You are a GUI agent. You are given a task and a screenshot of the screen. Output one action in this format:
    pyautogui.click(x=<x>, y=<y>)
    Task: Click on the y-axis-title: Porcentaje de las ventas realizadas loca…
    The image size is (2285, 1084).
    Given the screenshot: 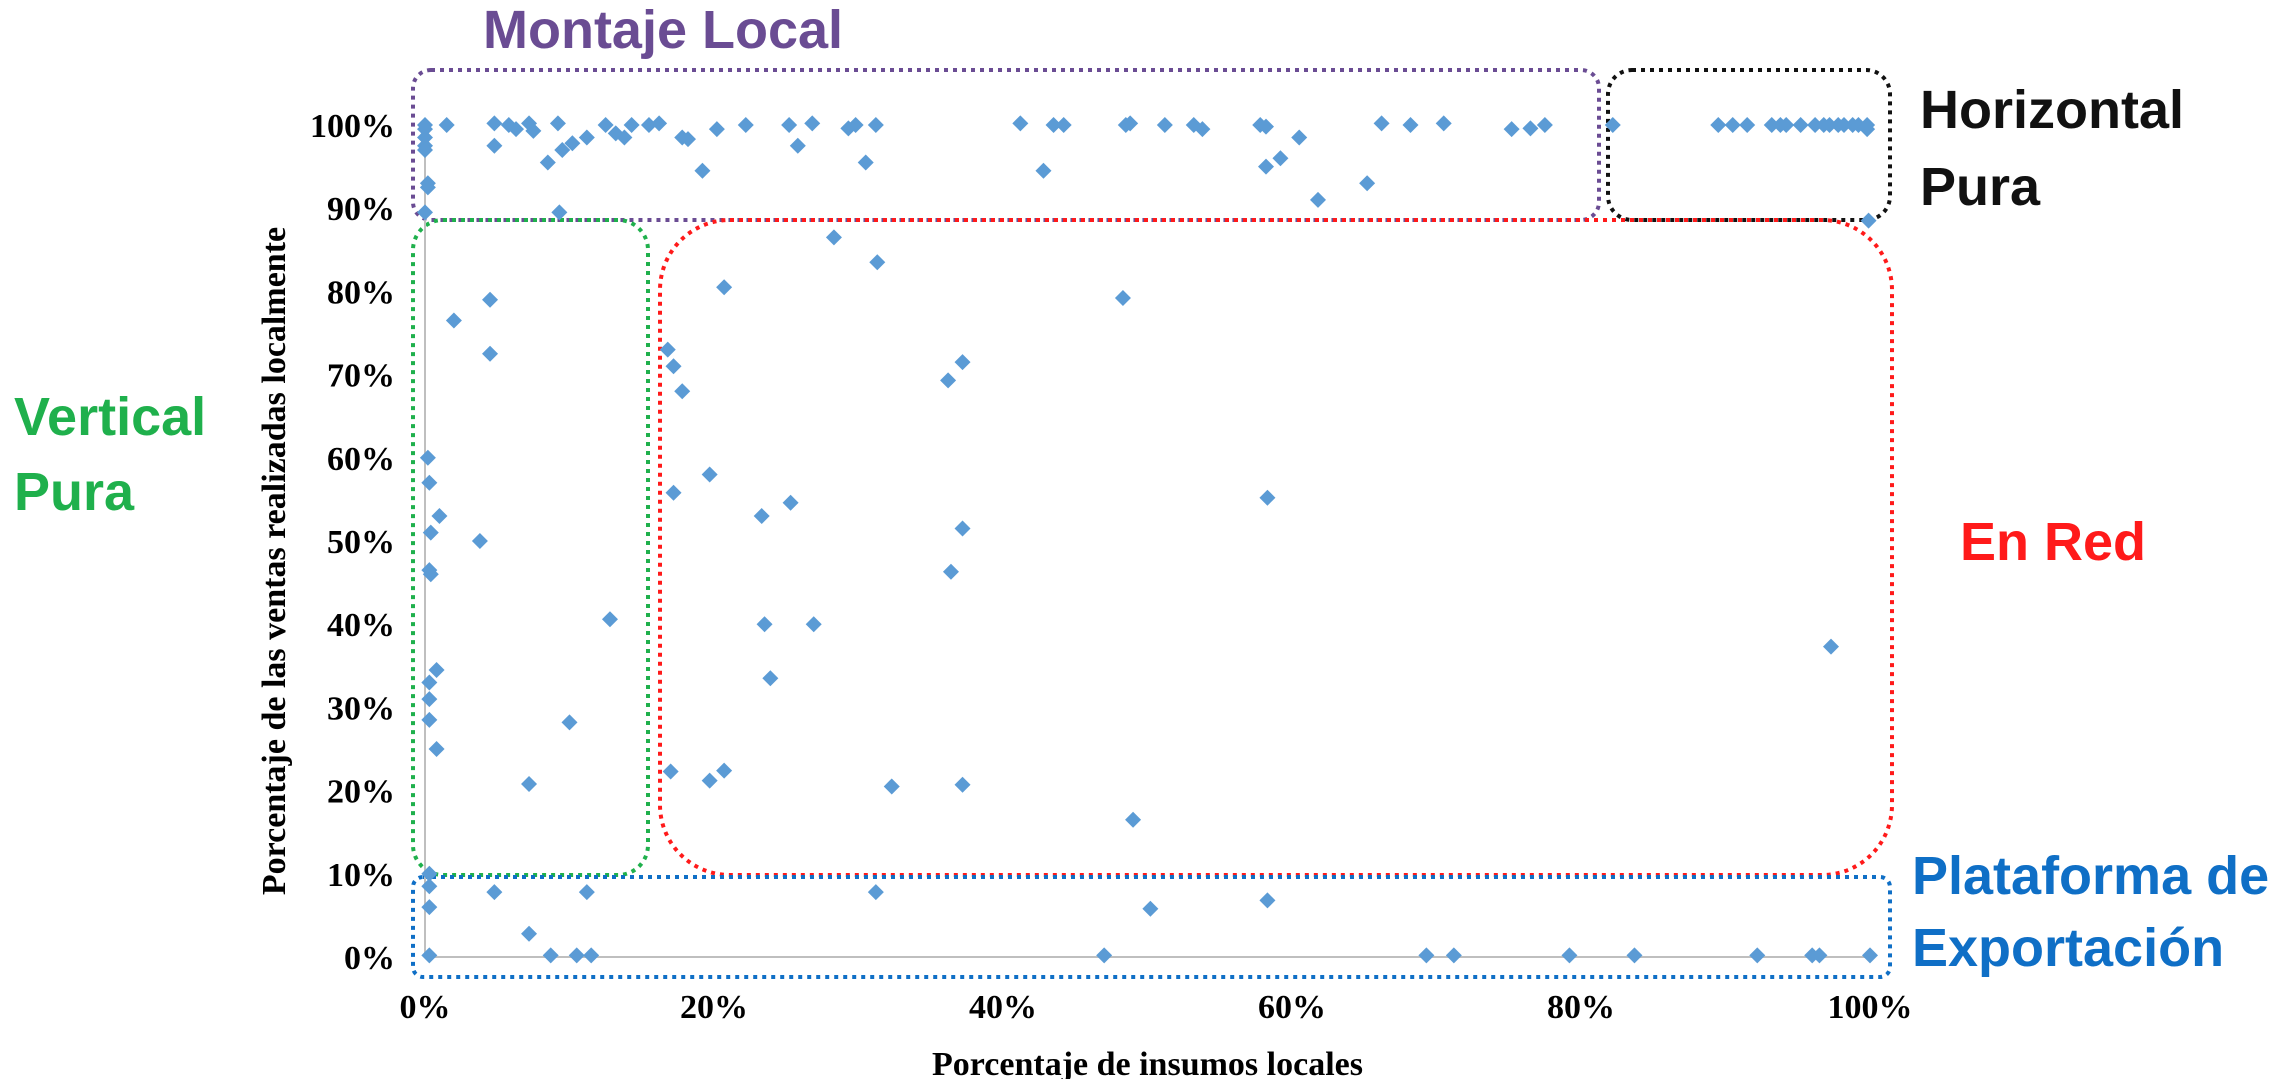 What is the action you would take?
    pyautogui.click(x=274, y=561)
    